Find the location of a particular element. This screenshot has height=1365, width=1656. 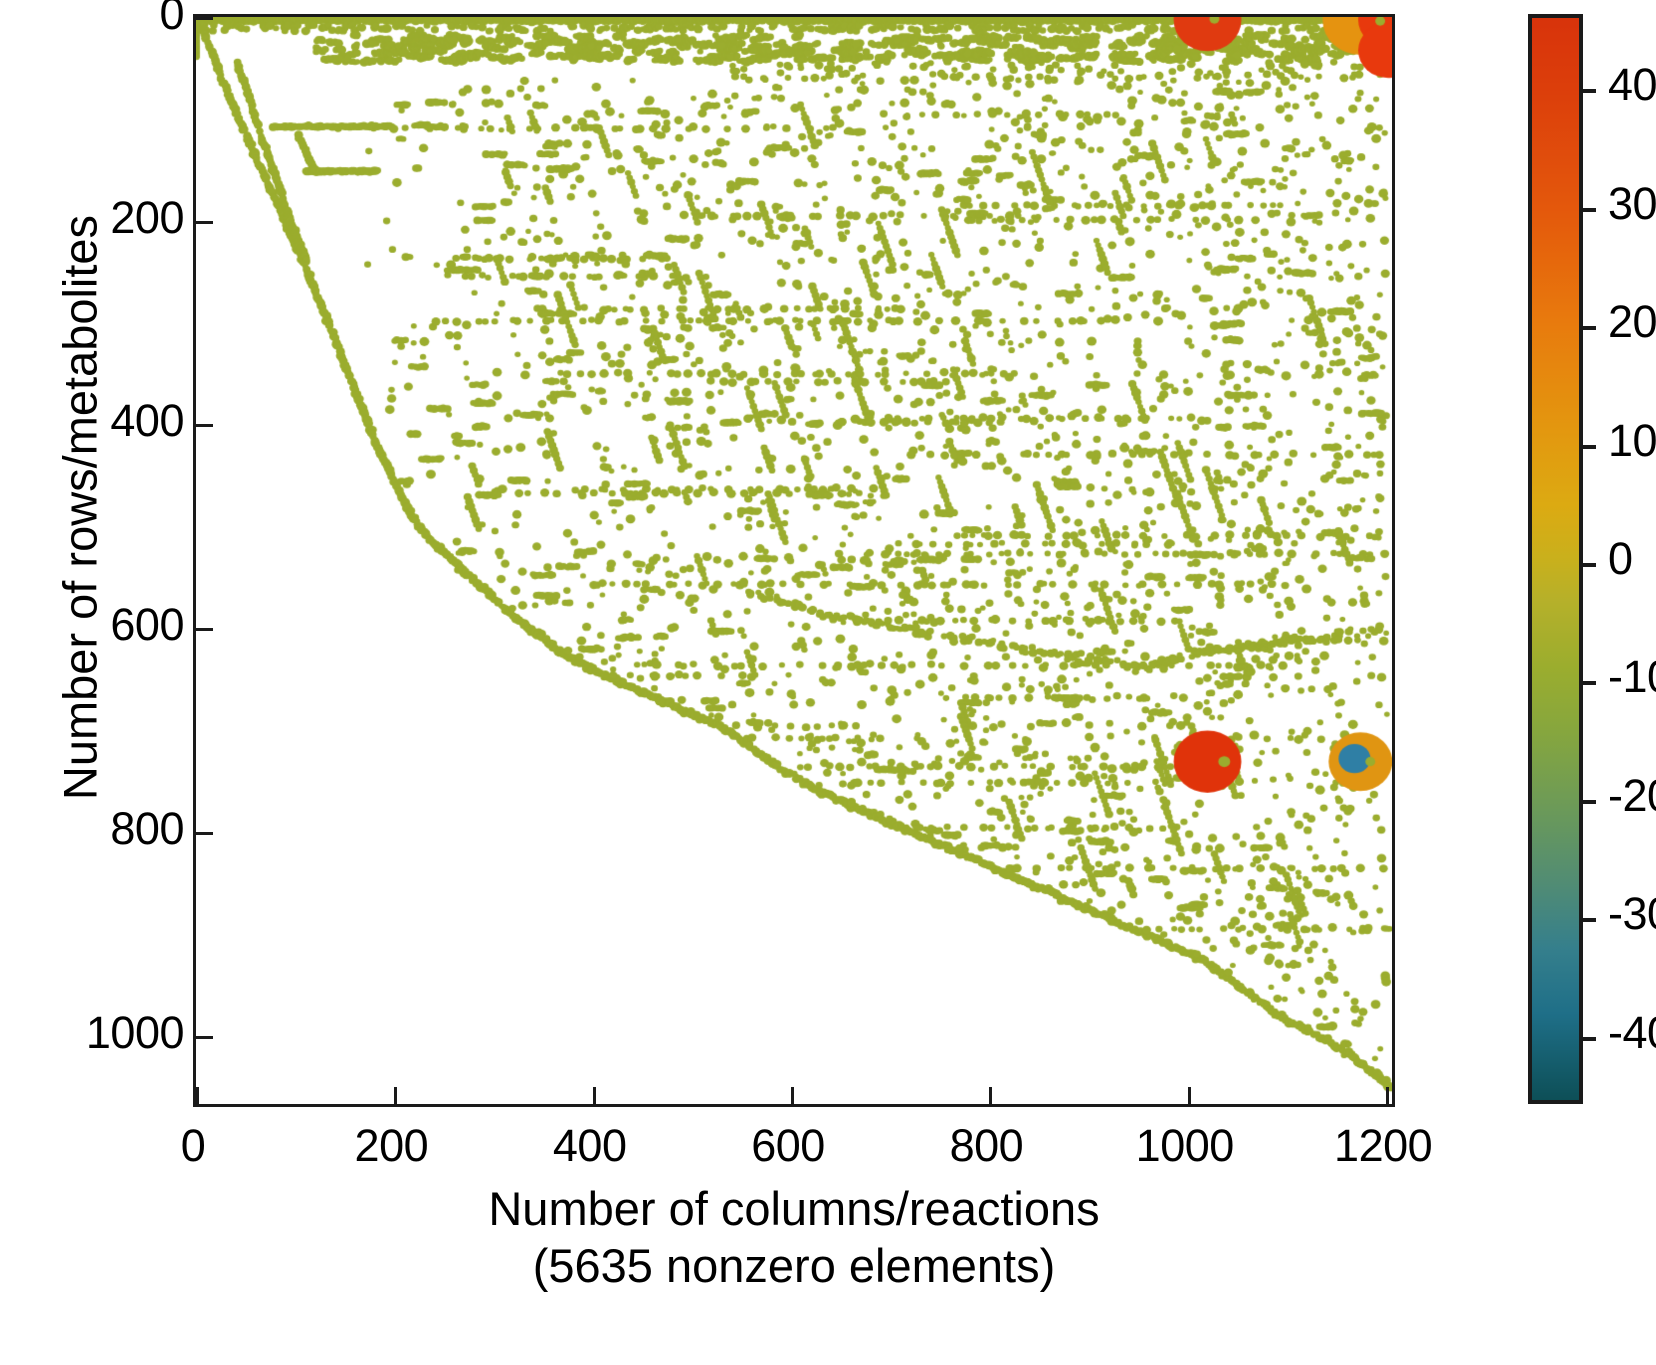

y-tick-label-600: 600 is located at coordinates (147, 625).